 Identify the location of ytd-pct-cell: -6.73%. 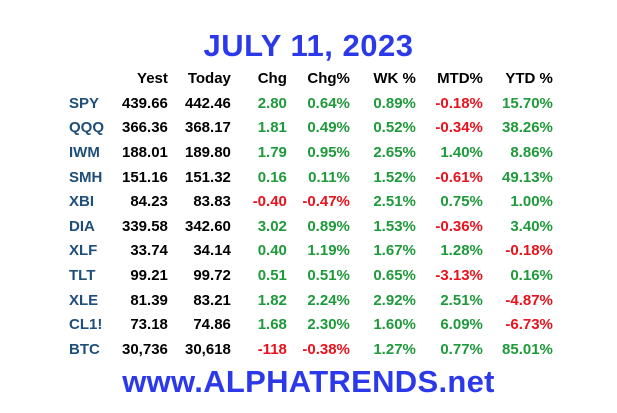
(523, 324).